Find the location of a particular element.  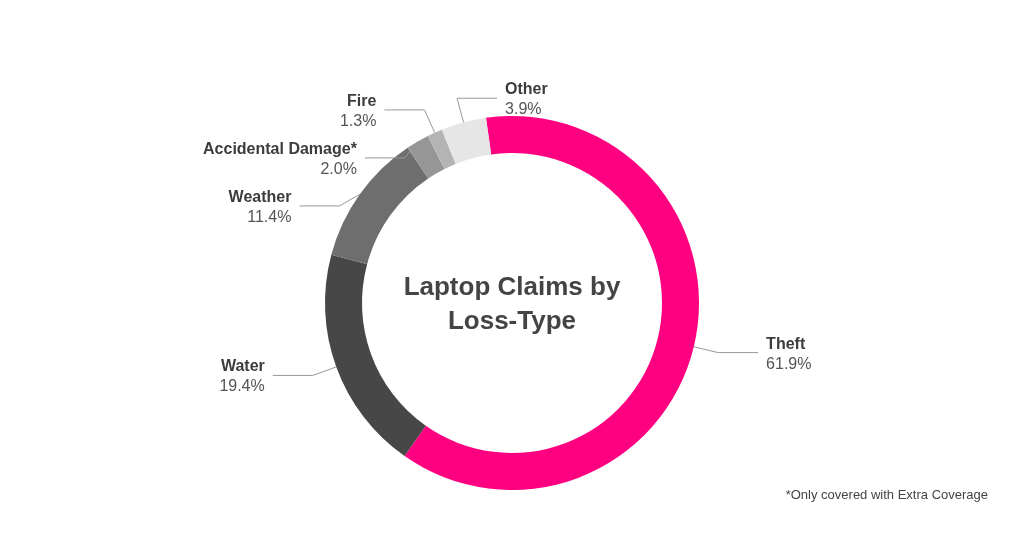

text: *Only covered with Extra Coverage is located at coordinates (886, 494).